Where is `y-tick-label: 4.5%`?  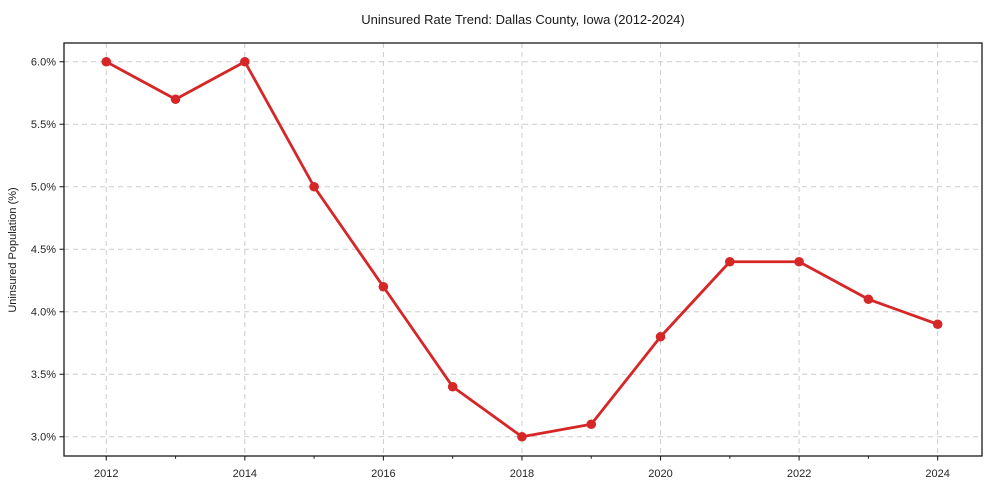 y-tick-label: 4.5% is located at coordinates (43, 250).